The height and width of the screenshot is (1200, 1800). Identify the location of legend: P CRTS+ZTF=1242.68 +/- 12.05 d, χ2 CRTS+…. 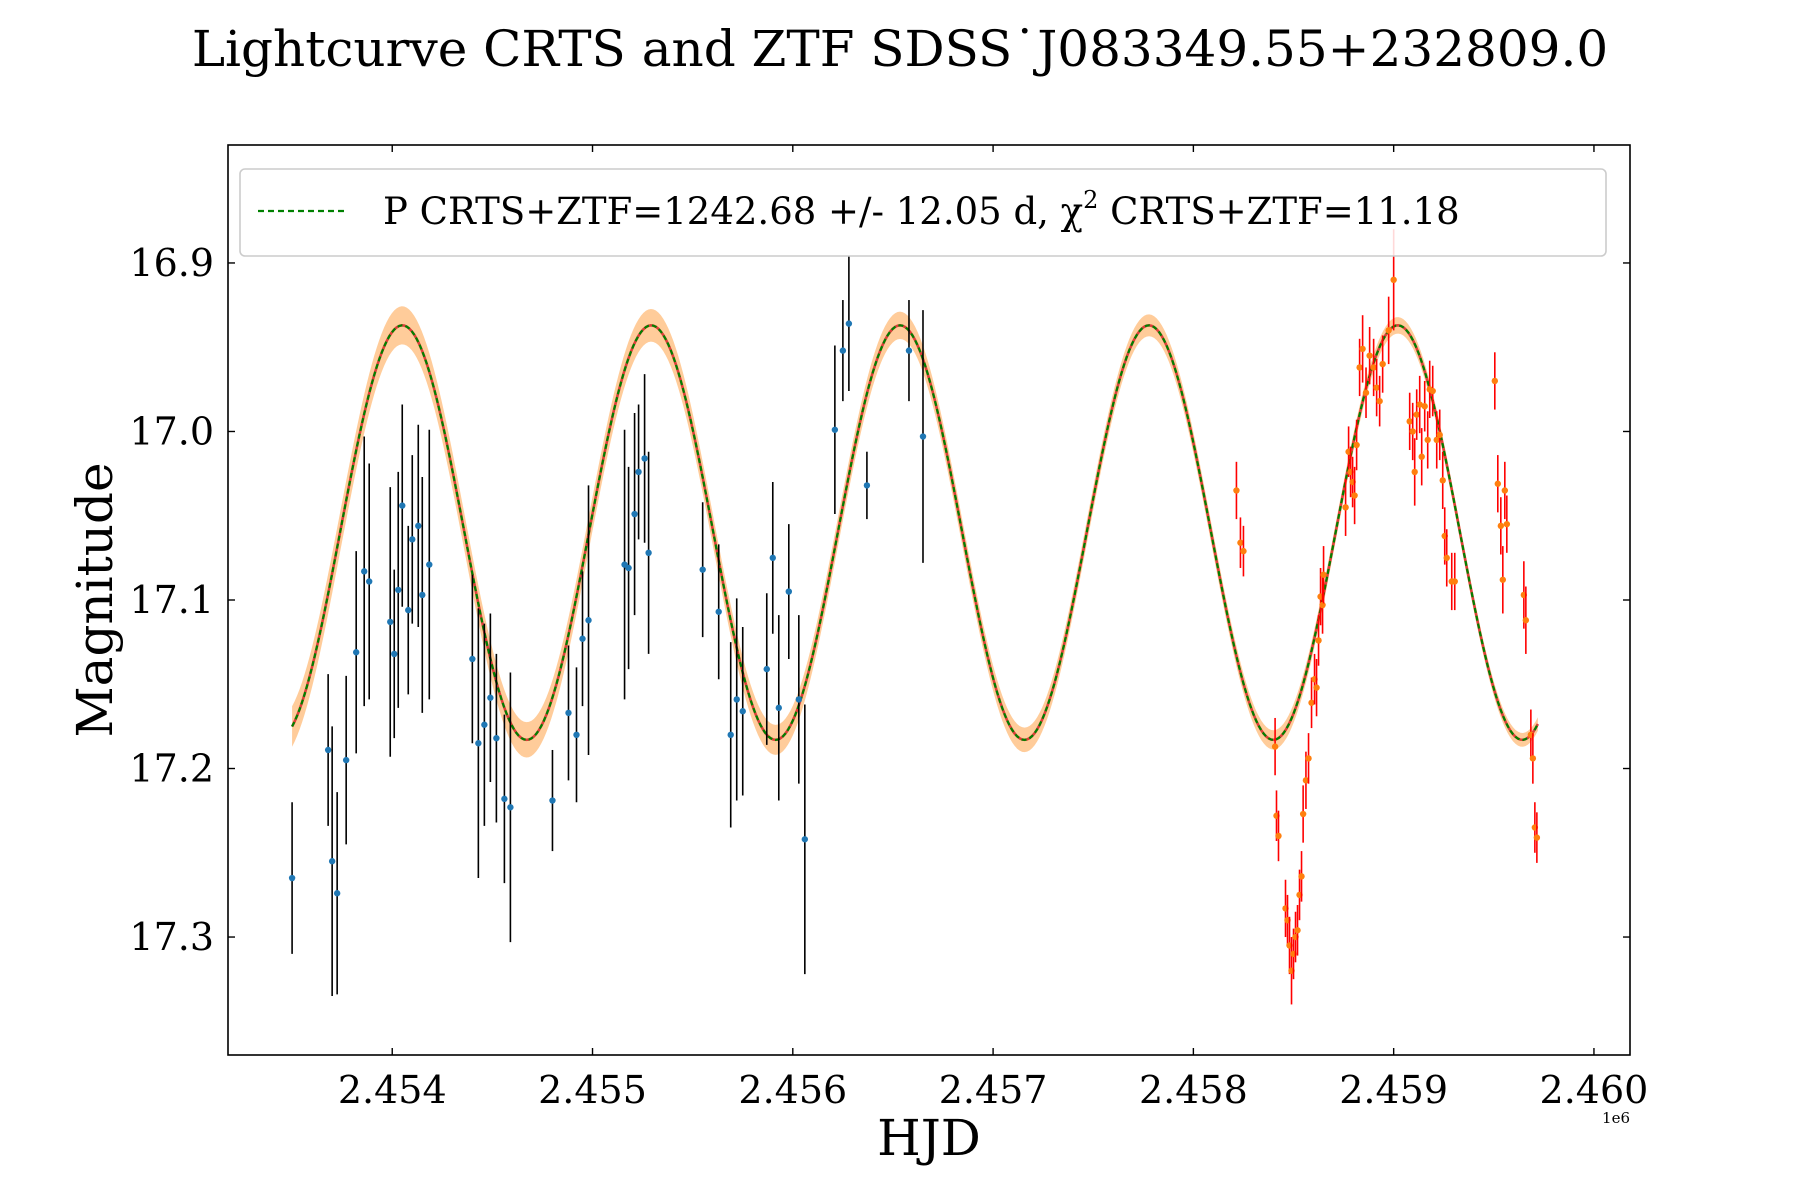
(923, 212).